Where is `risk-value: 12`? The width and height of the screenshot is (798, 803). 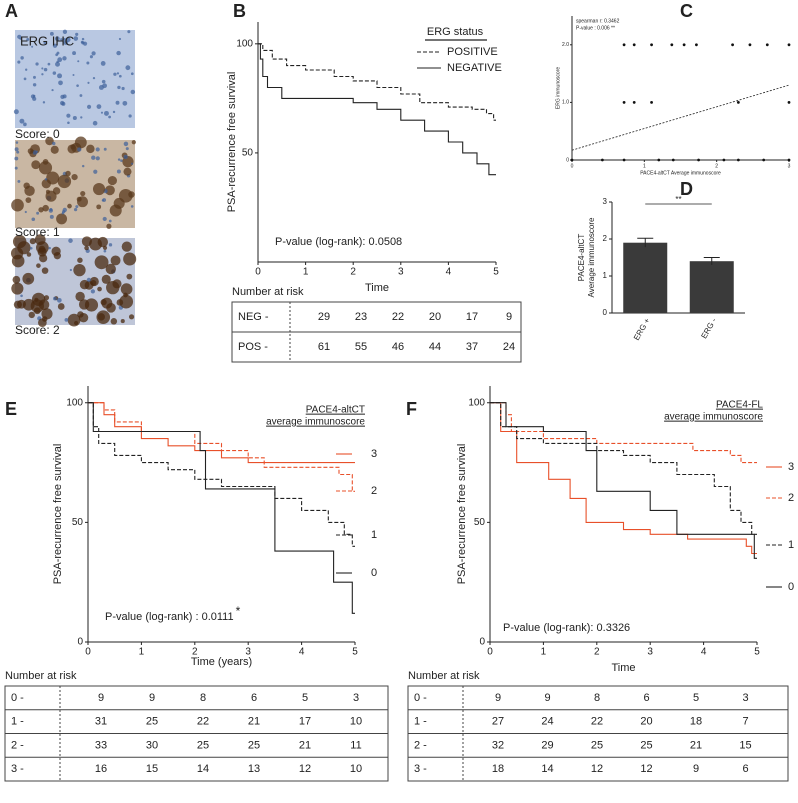 risk-value: 12 is located at coordinates (646, 769).